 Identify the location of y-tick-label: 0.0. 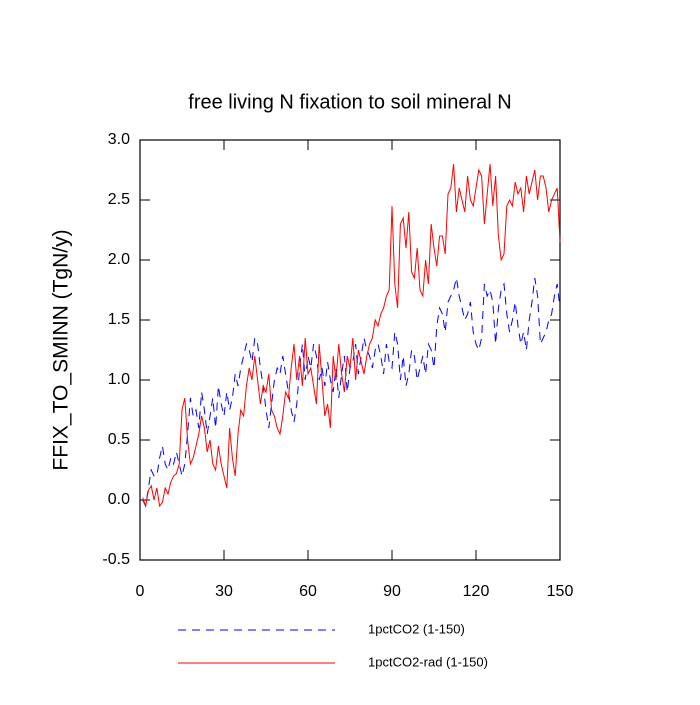
(119, 499).